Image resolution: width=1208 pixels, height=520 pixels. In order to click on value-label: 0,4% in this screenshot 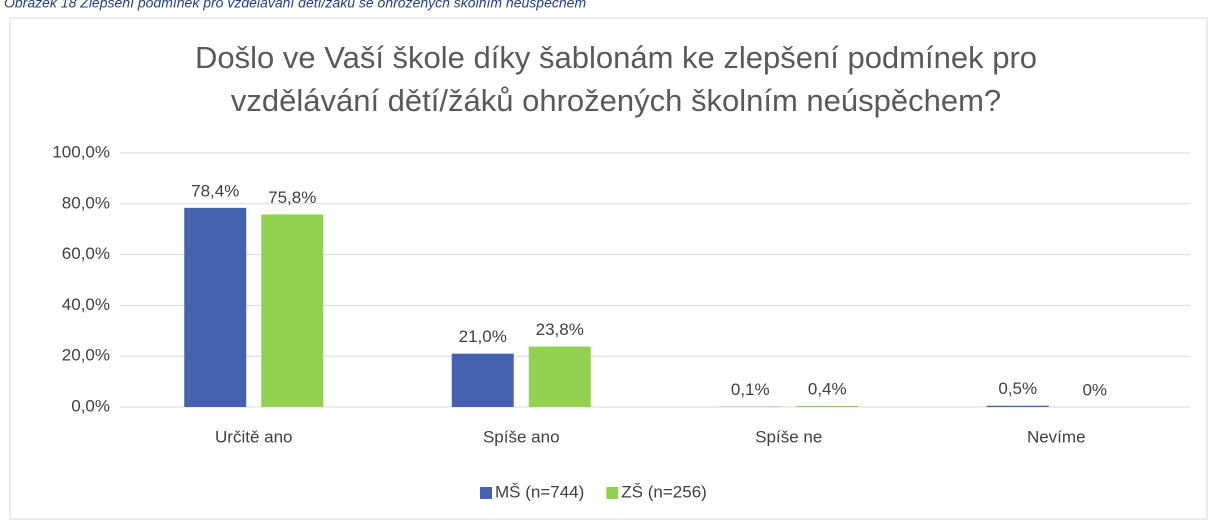, I will do `click(827, 388)`.